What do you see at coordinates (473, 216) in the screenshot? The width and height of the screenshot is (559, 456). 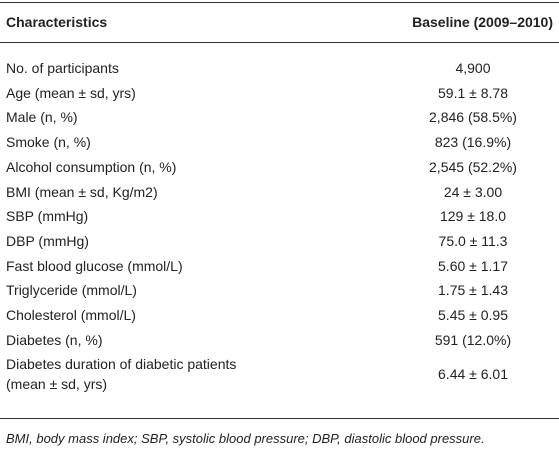 I see `row-value: 129 ± 18.0` at bounding box center [473, 216].